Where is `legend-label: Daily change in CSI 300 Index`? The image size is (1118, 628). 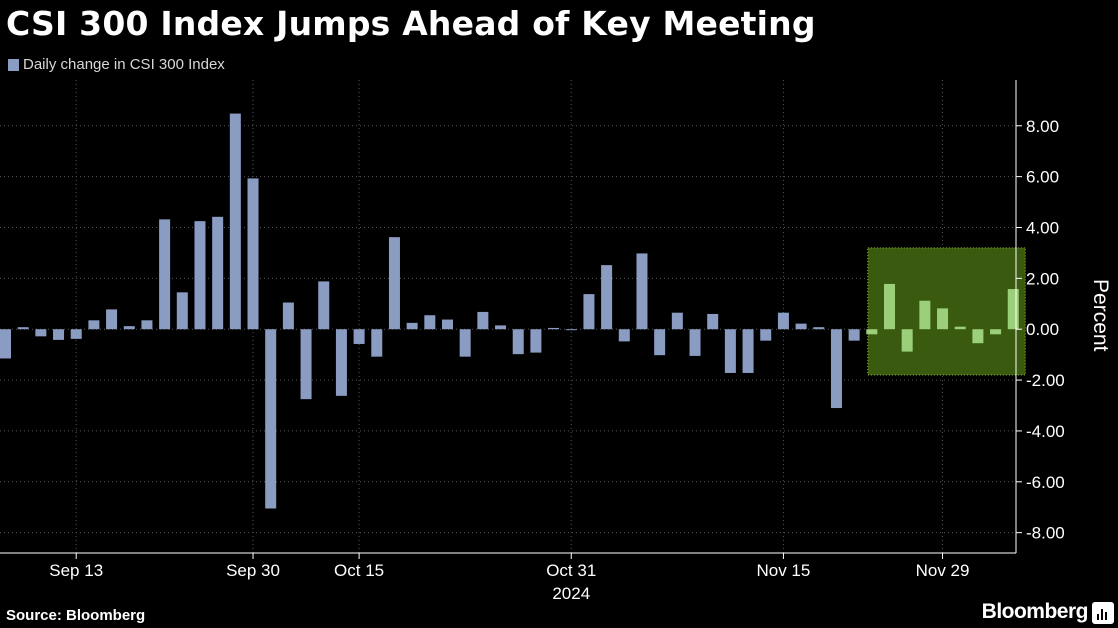
legend-label: Daily change in CSI 300 Index is located at coordinates (124, 64).